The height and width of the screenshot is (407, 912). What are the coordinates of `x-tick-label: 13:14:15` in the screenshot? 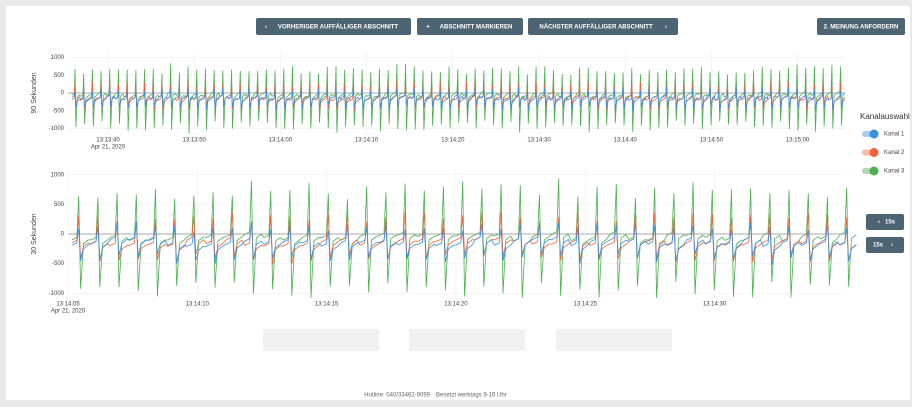 It's located at (327, 305).